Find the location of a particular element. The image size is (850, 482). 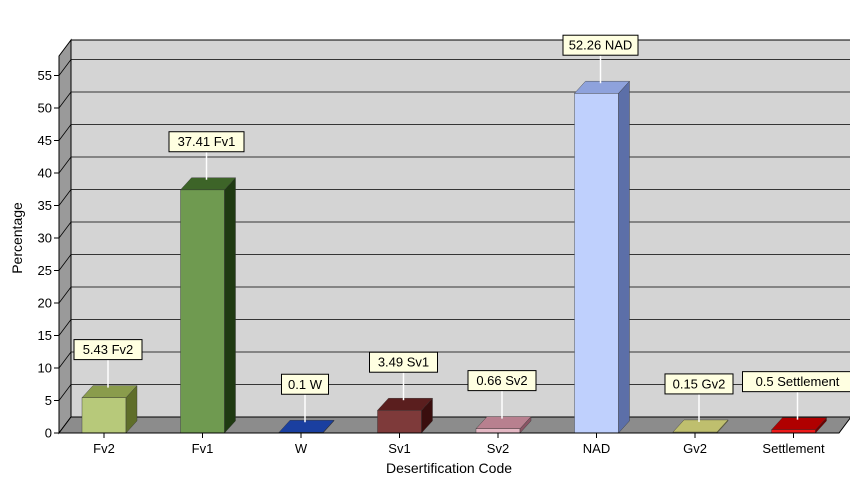

y-tick-label: 30 is located at coordinates (45, 238).